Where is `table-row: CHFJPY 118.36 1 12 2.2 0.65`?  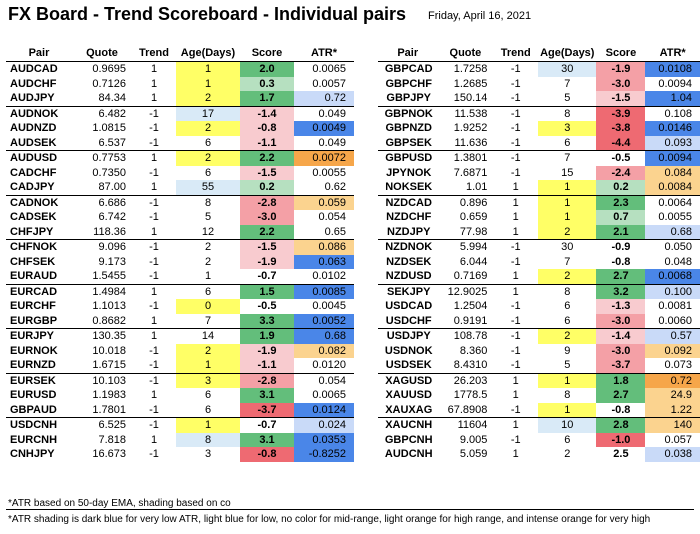
table-row: CHFJPY 118.36 1 12 2.2 0.65 is located at coordinates (180, 232).